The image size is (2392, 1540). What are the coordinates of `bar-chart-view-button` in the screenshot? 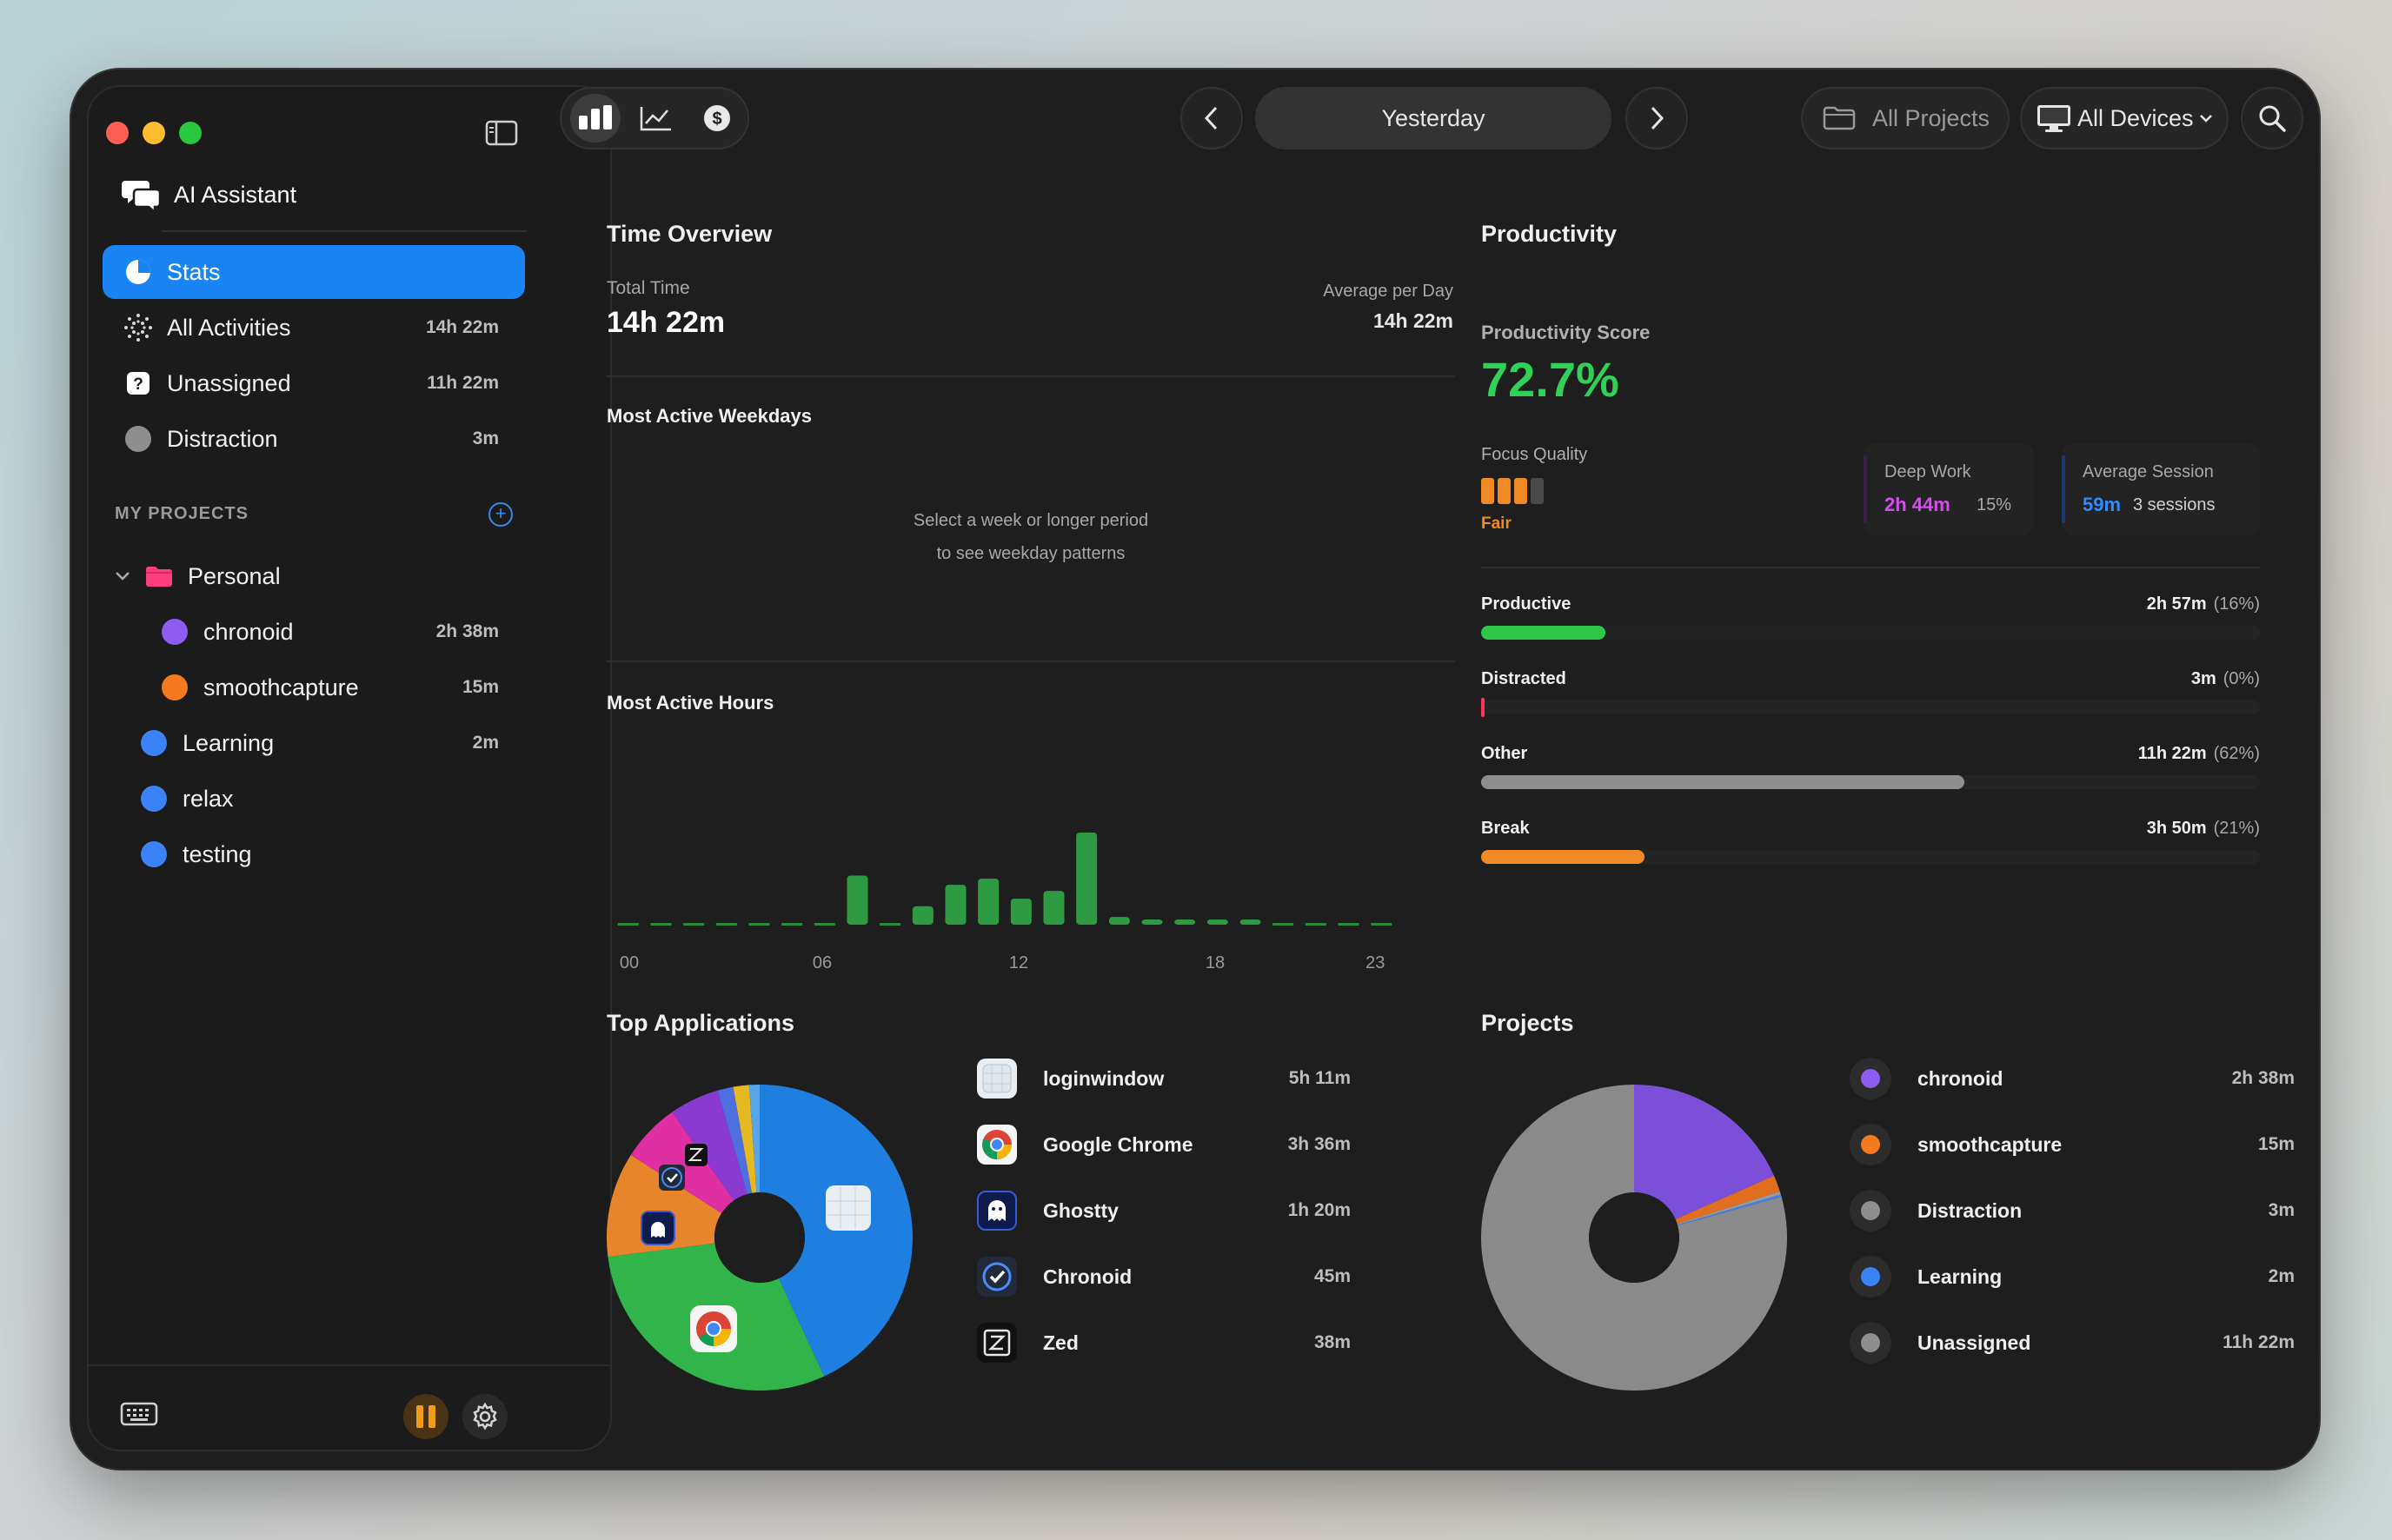 It's located at (595, 118).